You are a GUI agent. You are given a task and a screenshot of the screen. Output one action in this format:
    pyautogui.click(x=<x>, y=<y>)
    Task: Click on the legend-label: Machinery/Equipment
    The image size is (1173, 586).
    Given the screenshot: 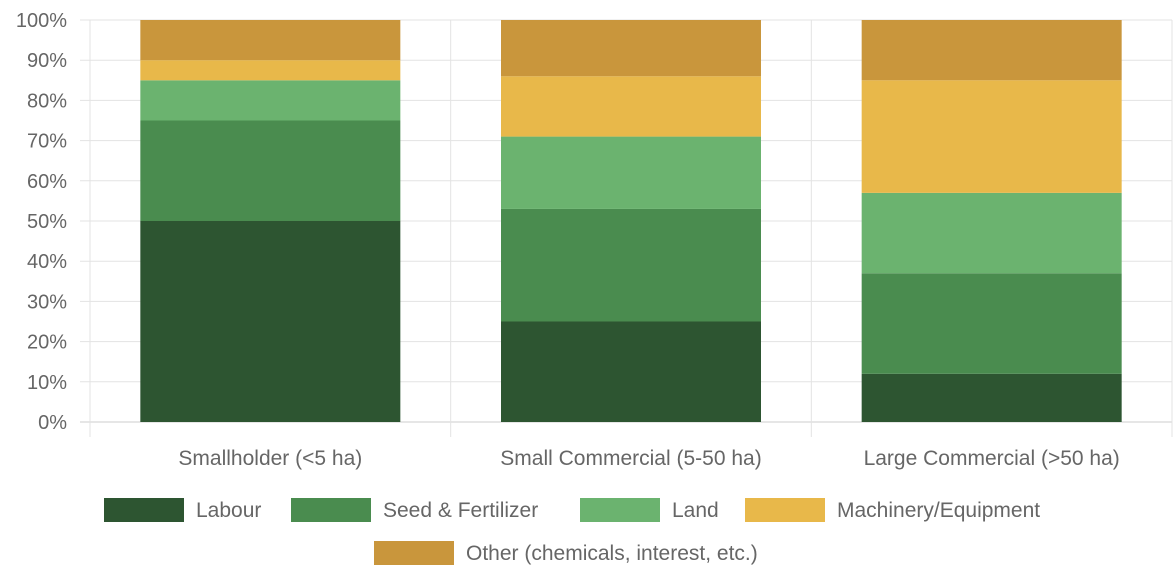 What is the action you would take?
    pyautogui.click(x=938, y=510)
    